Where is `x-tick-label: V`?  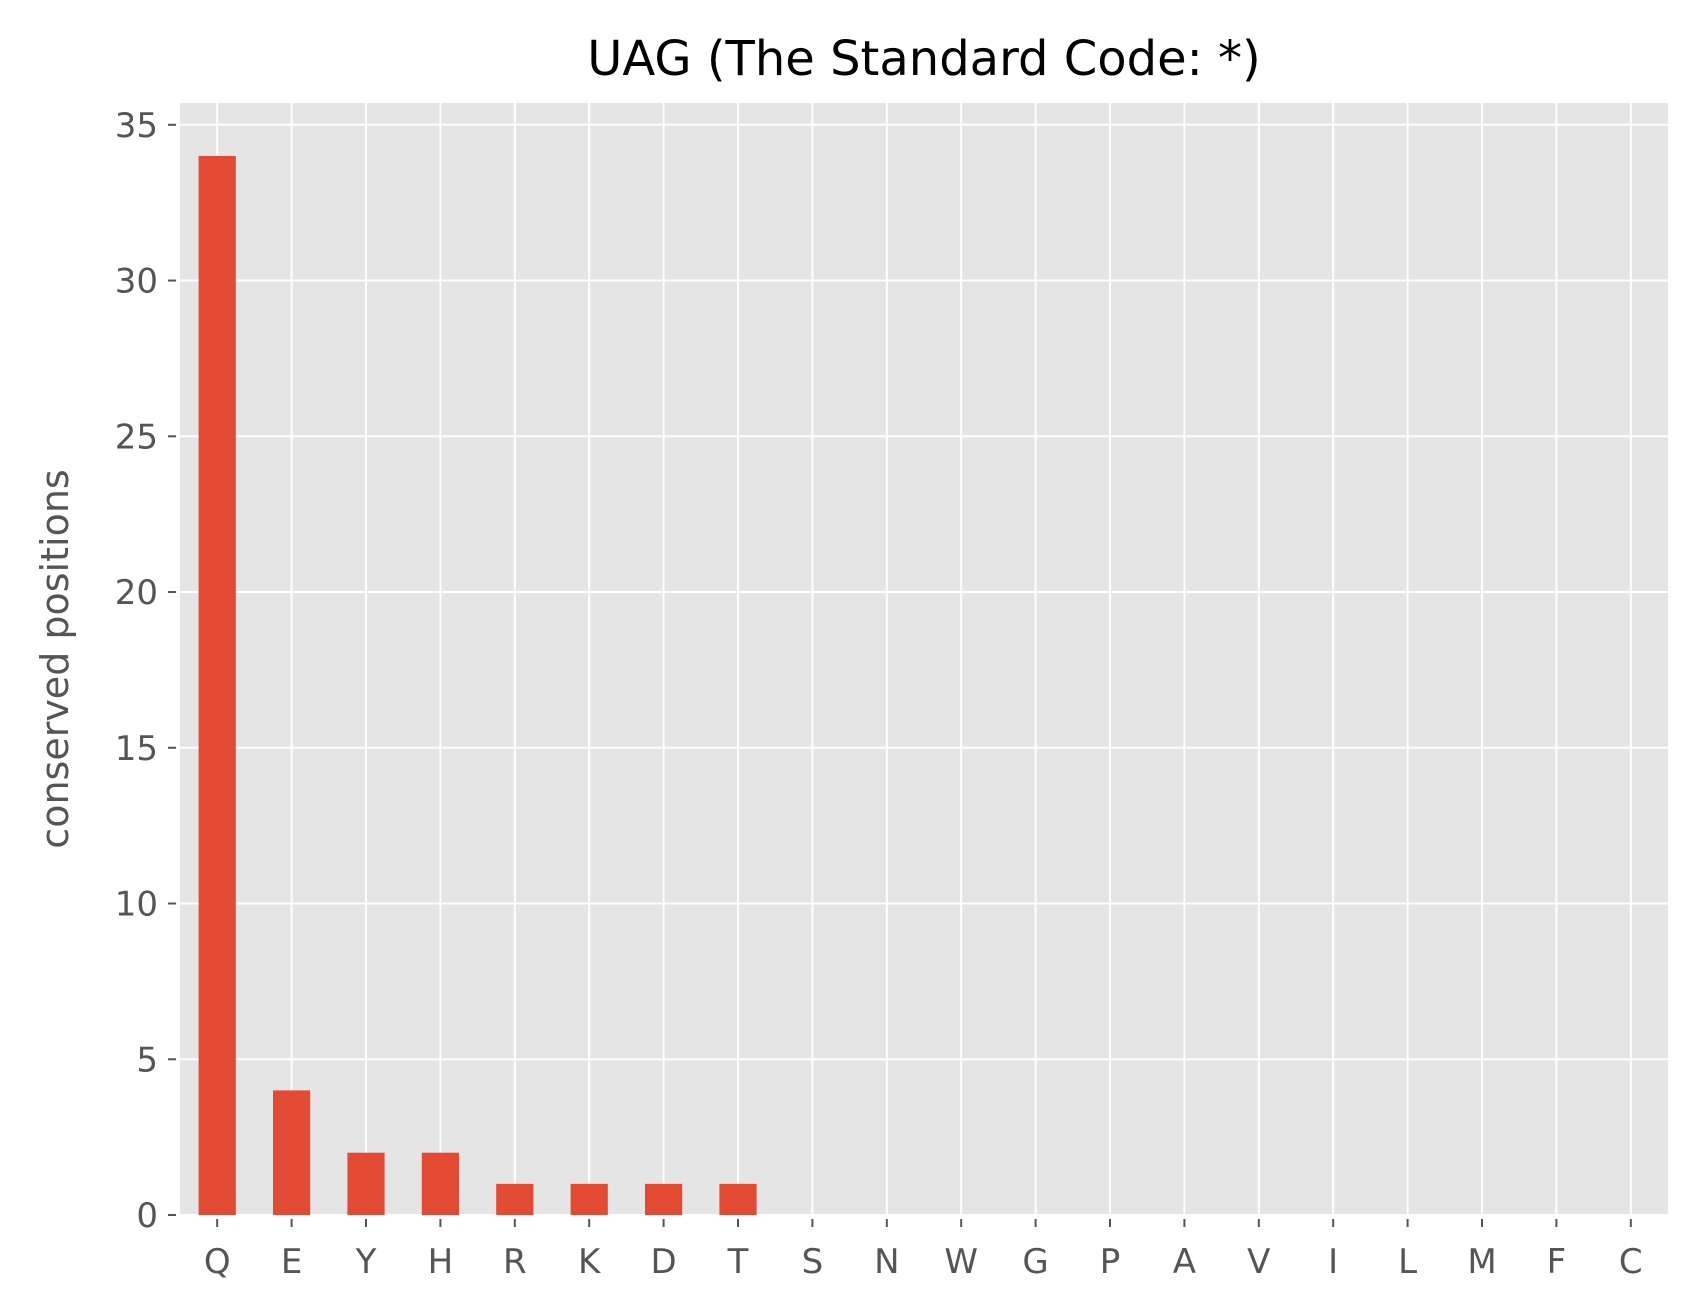
x-tick-label: V is located at coordinates (1258, 1262).